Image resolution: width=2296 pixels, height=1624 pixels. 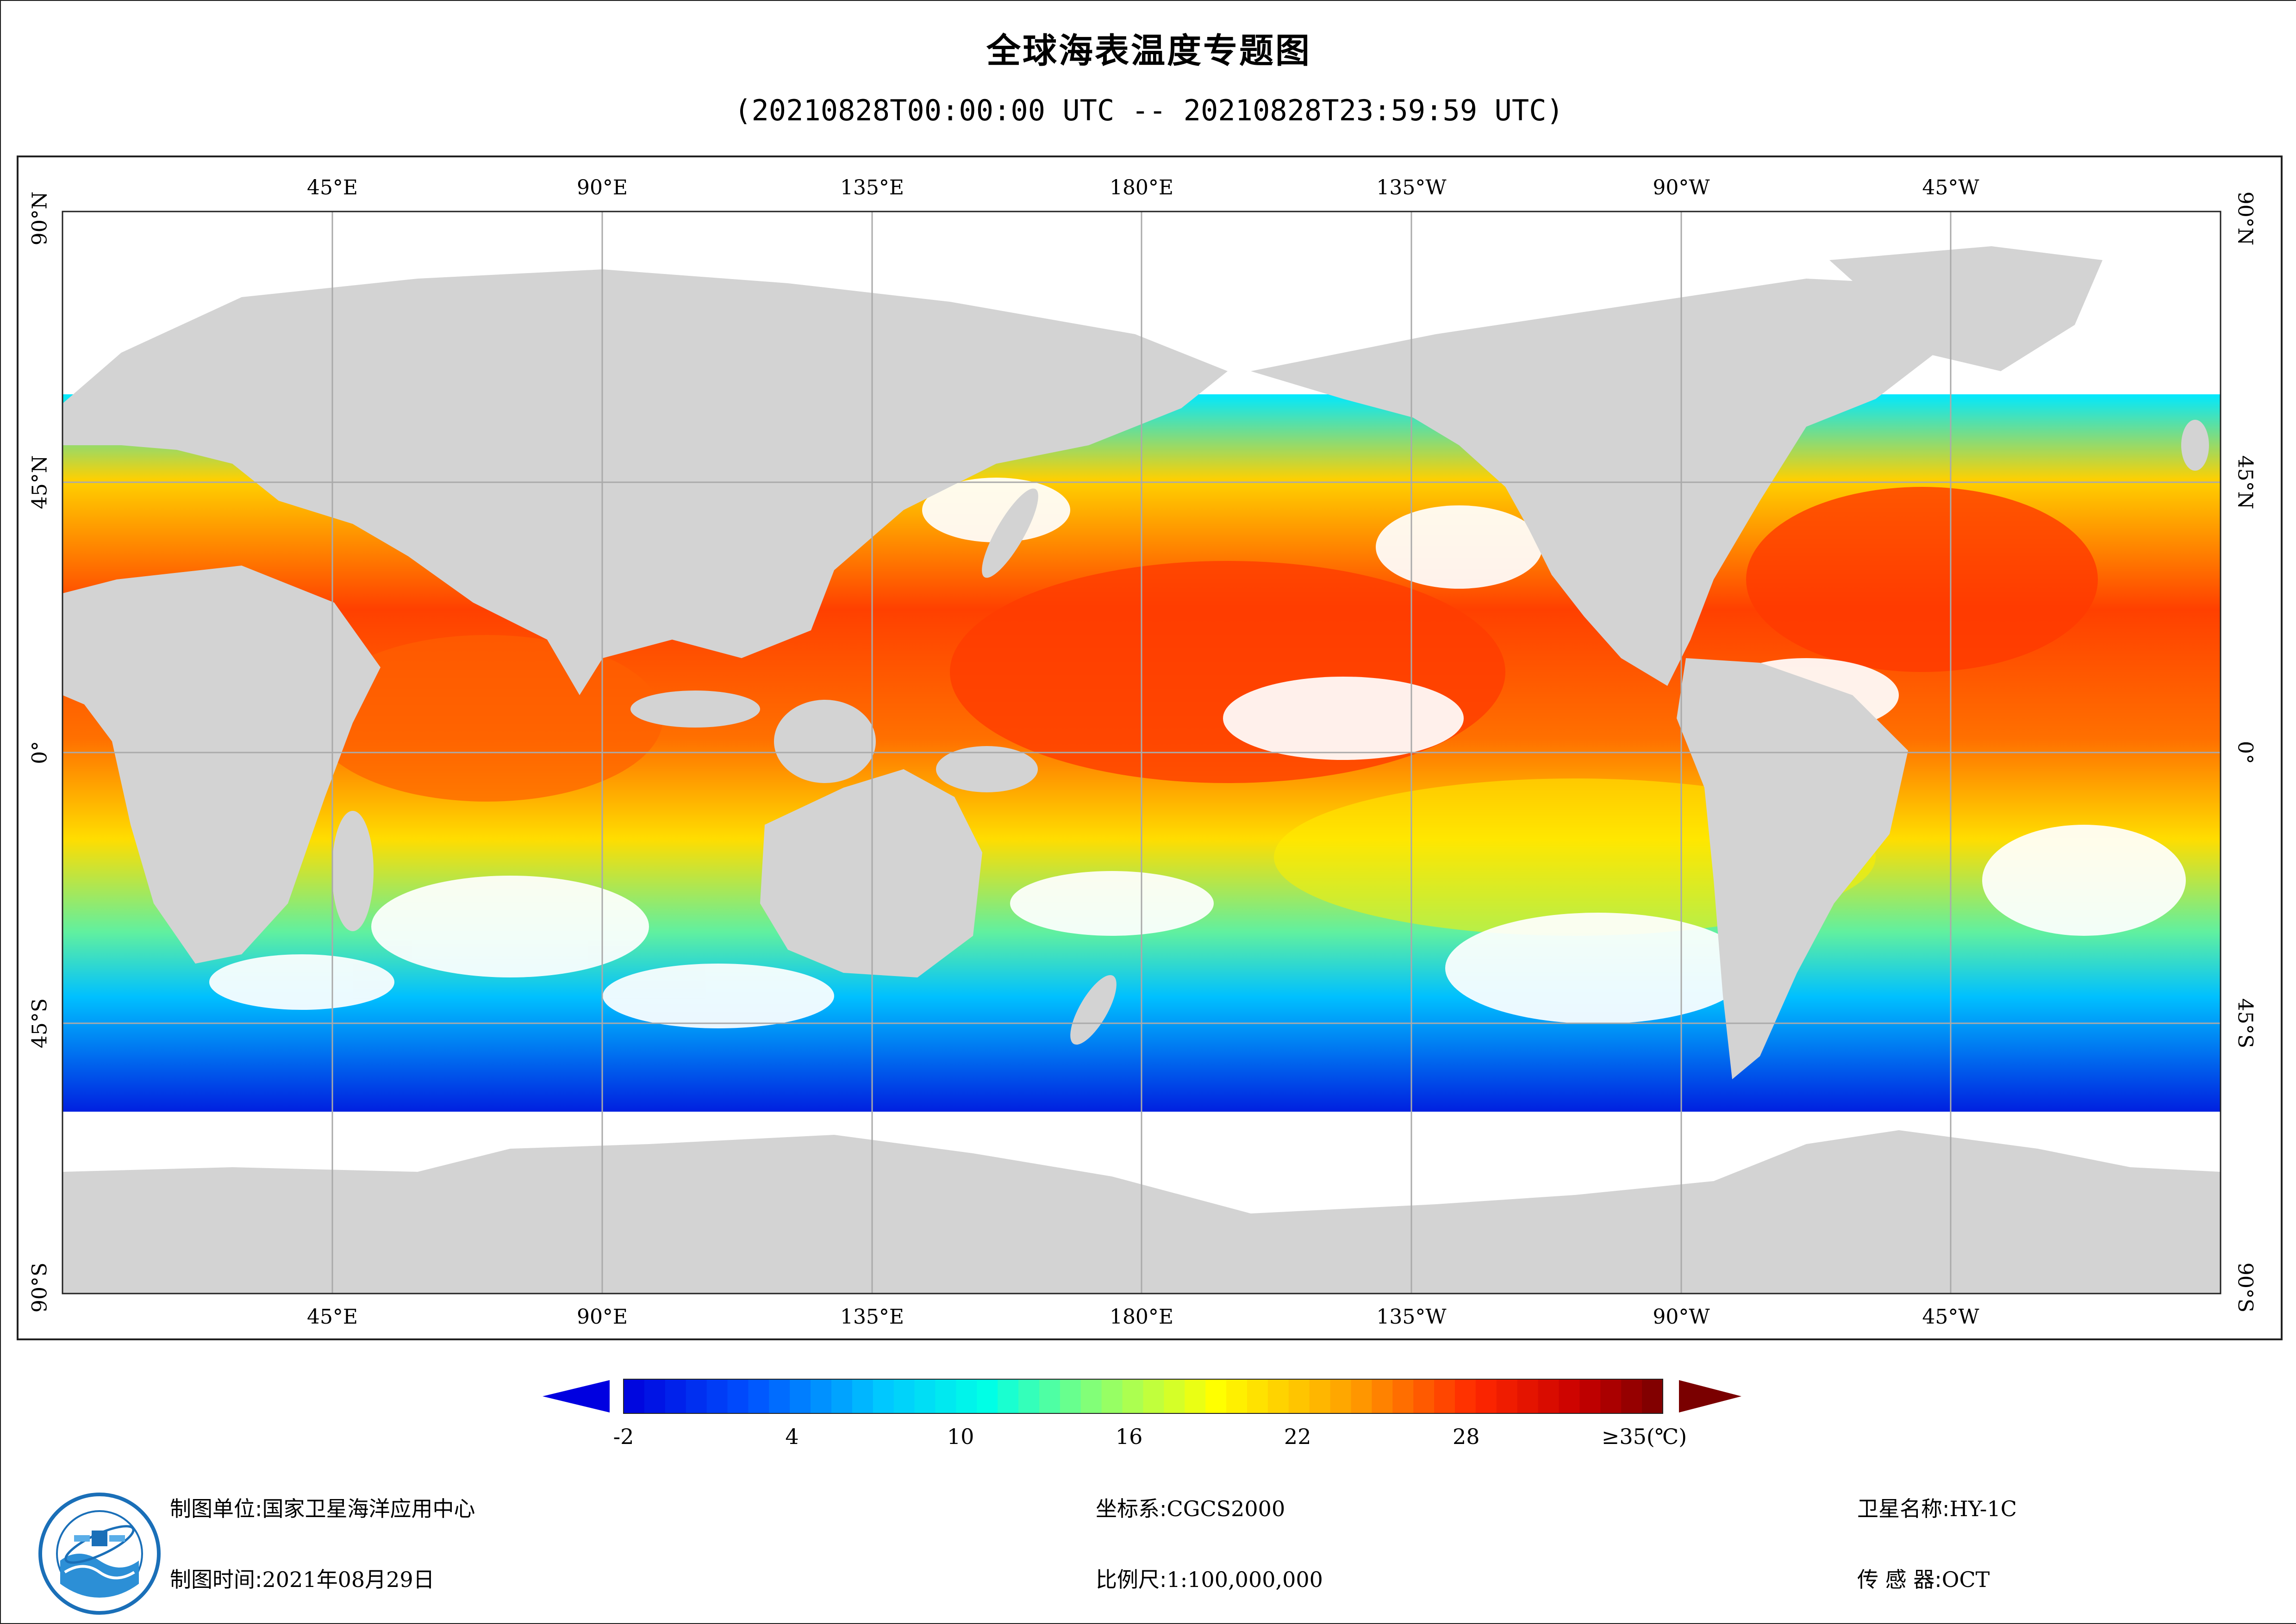 What do you see at coordinates (40, 1023) in the screenshot?
I see `lat-label-left-45s: 45°S` at bounding box center [40, 1023].